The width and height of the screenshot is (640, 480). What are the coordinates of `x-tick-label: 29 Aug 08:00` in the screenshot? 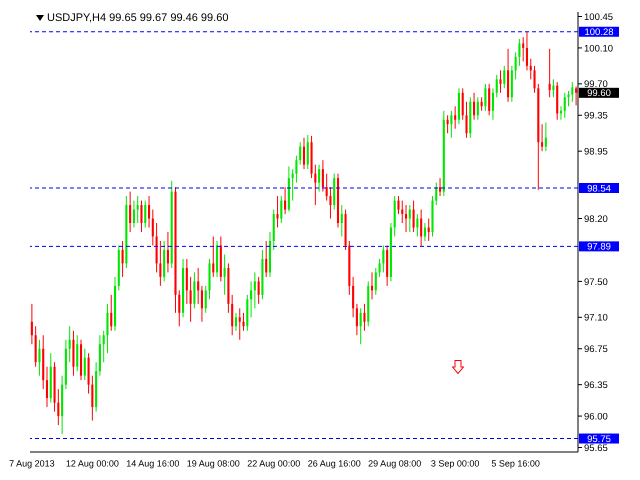 It's located at (395, 463).